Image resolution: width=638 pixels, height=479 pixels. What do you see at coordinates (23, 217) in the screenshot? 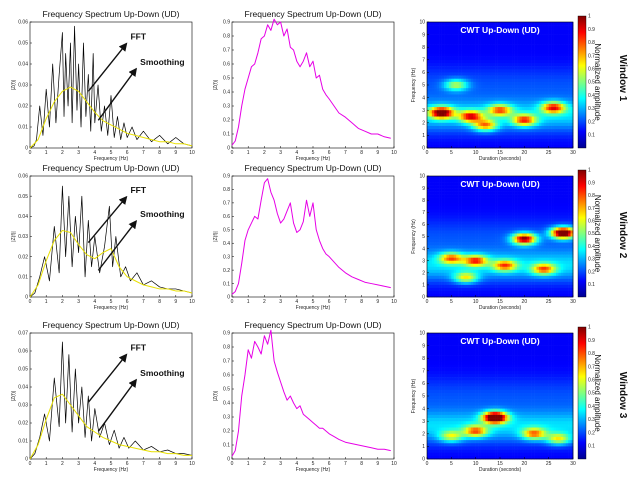
I see `fft-w2-ytick-label: 0.04` at bounding box center [23, 217].